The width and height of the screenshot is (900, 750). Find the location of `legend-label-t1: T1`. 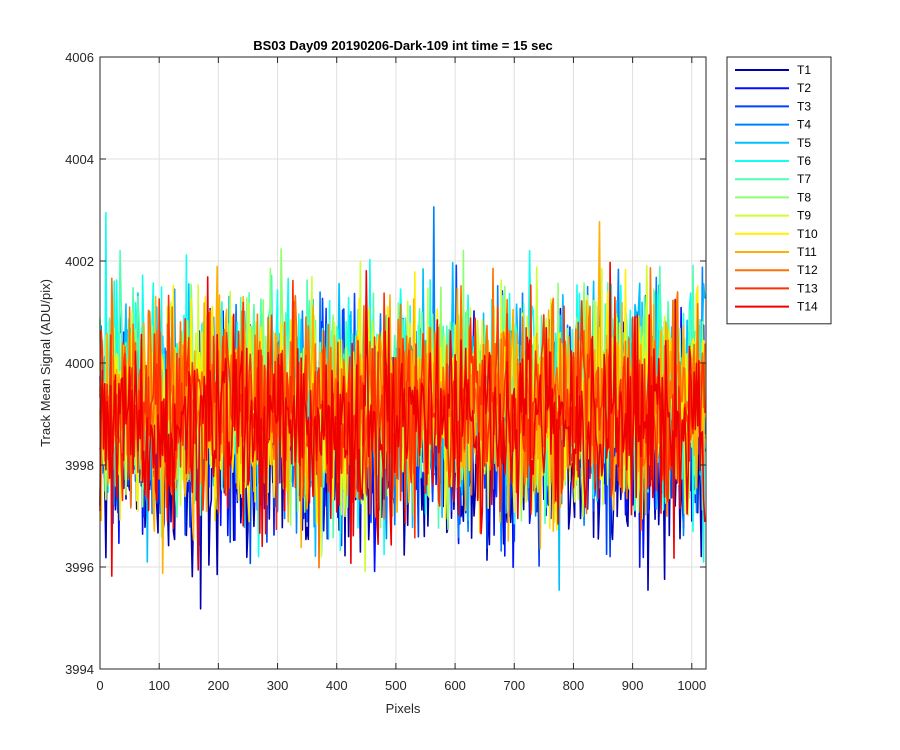

legend-label-t1: T1 is located at coordinates (804, 70).